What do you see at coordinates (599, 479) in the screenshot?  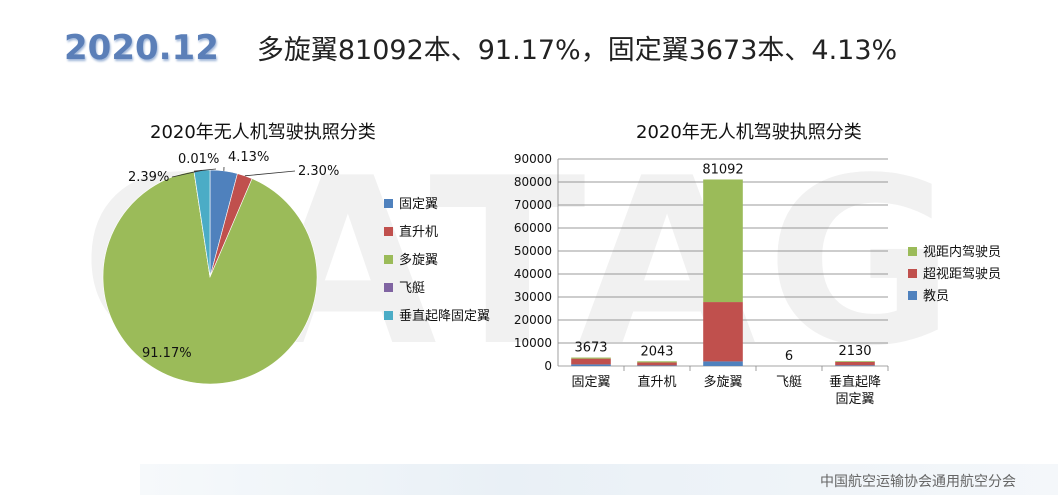 I see `footer-band` at bounding box center [599, 479].